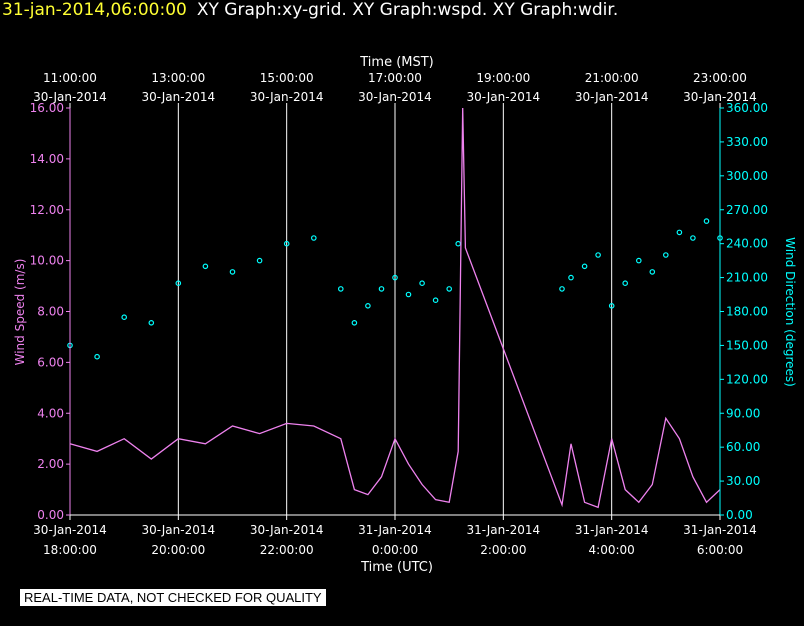 The image size is (804, 626). Describe the element at coordinates (47, 210) in the screenshot. I see `left-tick-label: 12.00` at that location.